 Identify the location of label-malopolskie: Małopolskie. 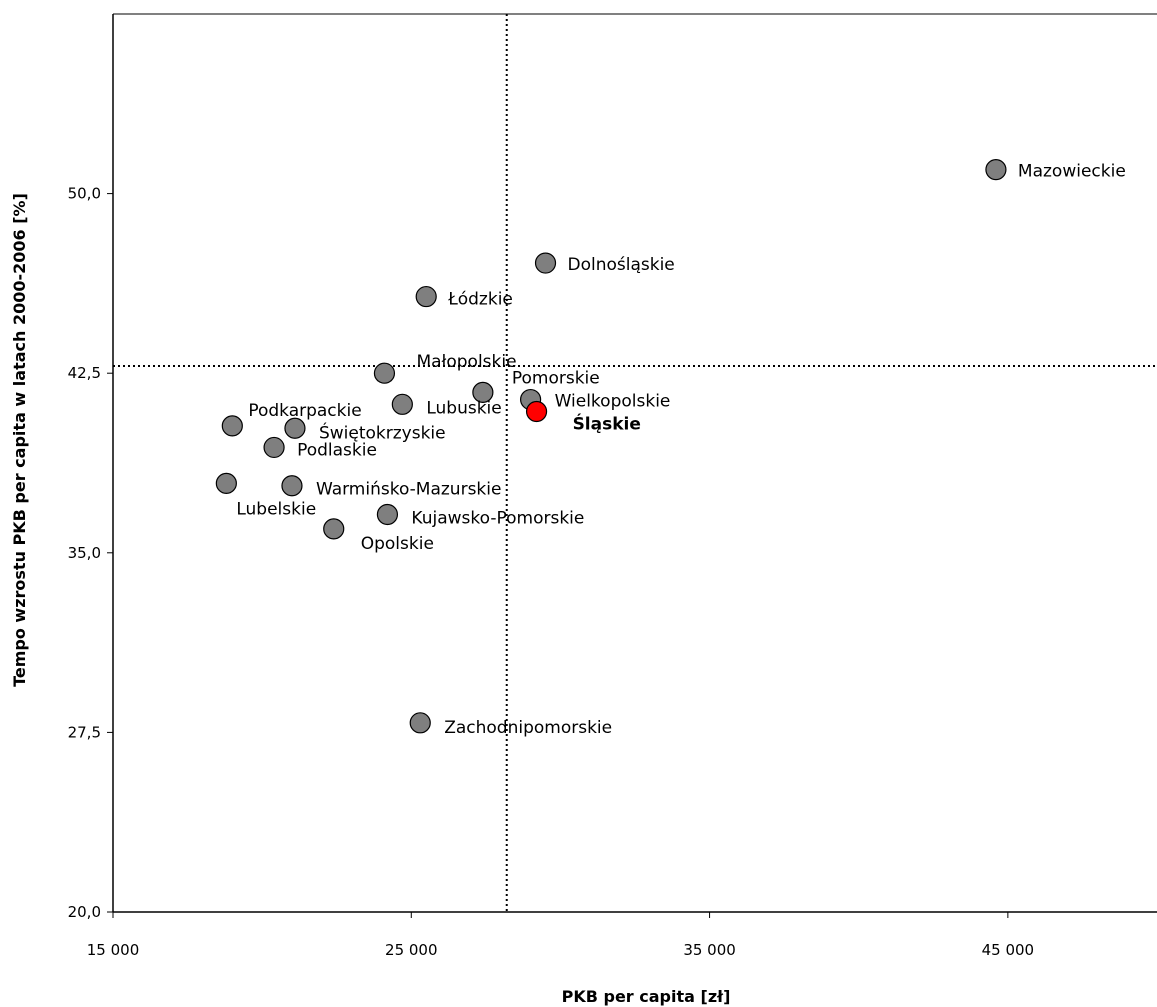
(466, 362).